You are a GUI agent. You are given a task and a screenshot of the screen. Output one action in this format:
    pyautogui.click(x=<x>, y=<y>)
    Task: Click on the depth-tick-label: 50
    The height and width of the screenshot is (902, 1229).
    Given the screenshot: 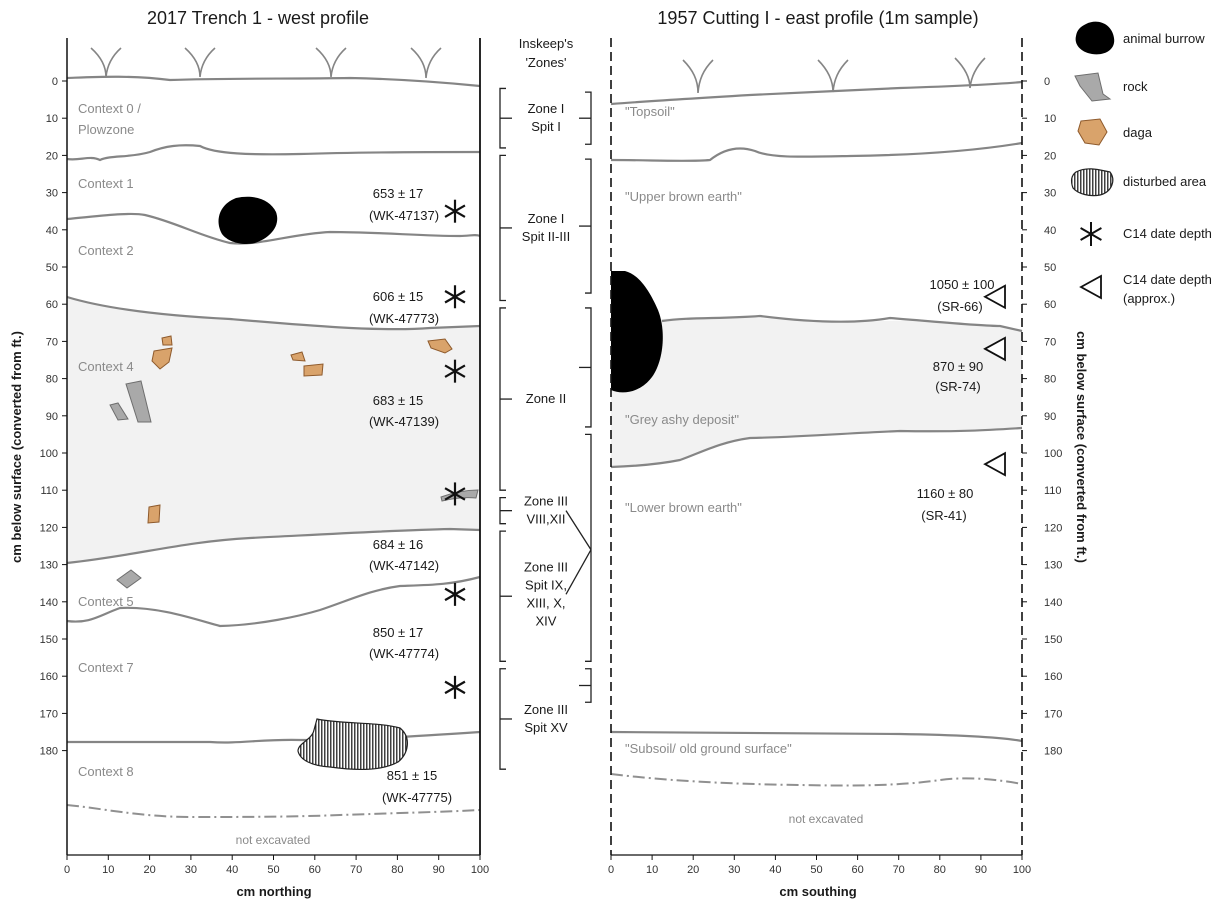 What is the action you would take?
    pyautogui.click(x=1050, y=268)
    